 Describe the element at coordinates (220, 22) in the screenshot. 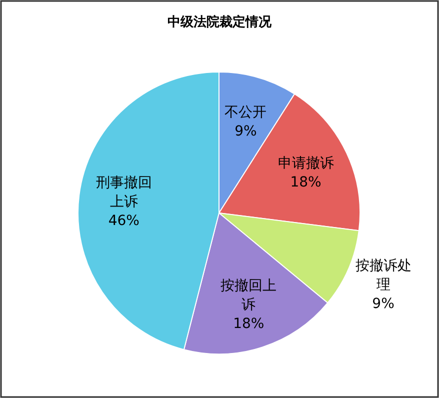

I see `chart-title: 中级法院裁定情况` at that location.